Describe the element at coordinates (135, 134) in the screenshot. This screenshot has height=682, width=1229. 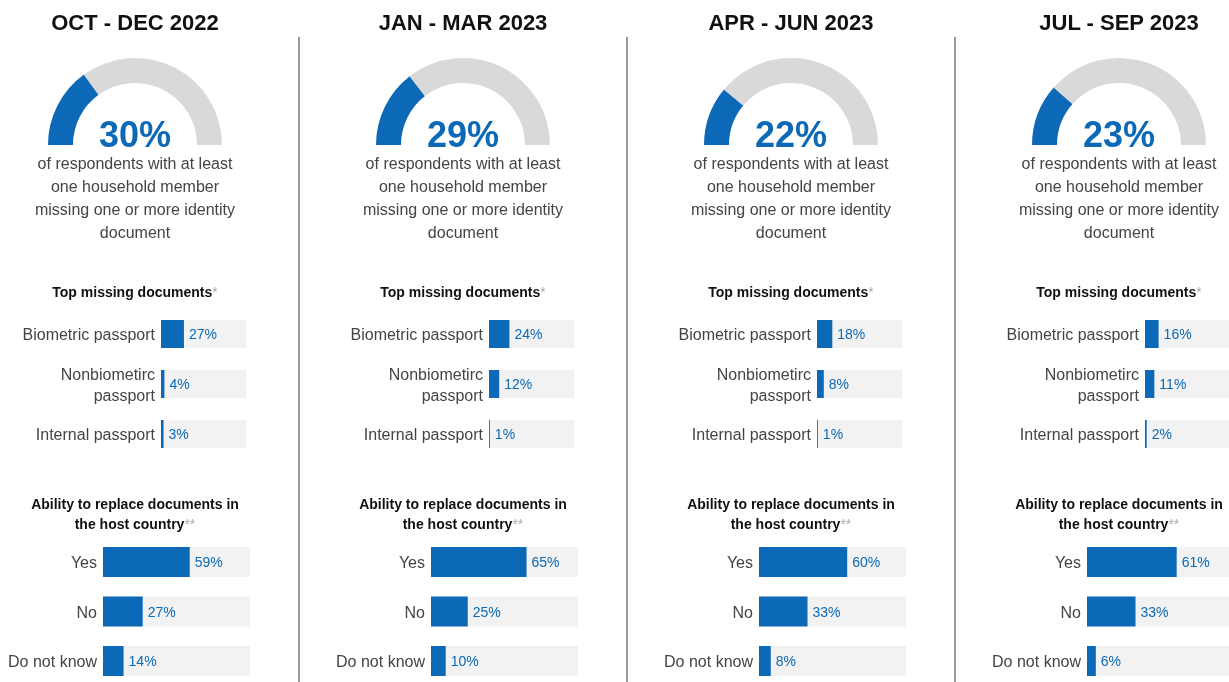
I see `text: 30%` at that location.